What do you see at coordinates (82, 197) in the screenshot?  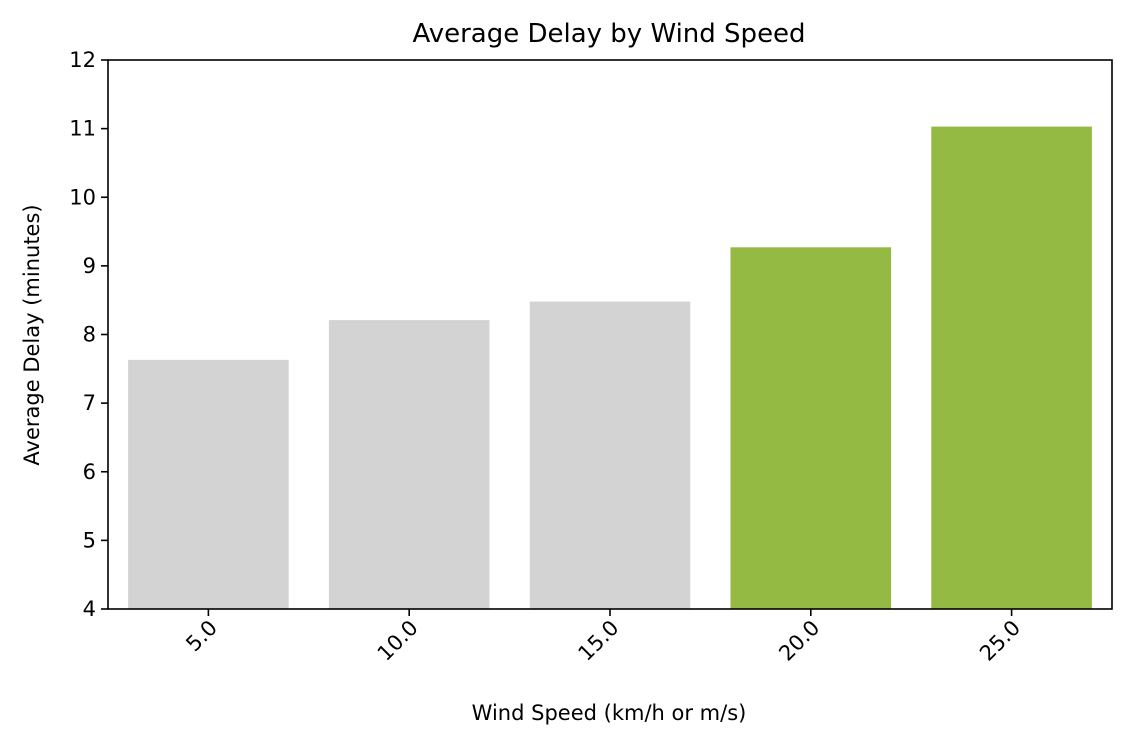 I see `y-tick-label: 10` at bounding box center [82, 197].